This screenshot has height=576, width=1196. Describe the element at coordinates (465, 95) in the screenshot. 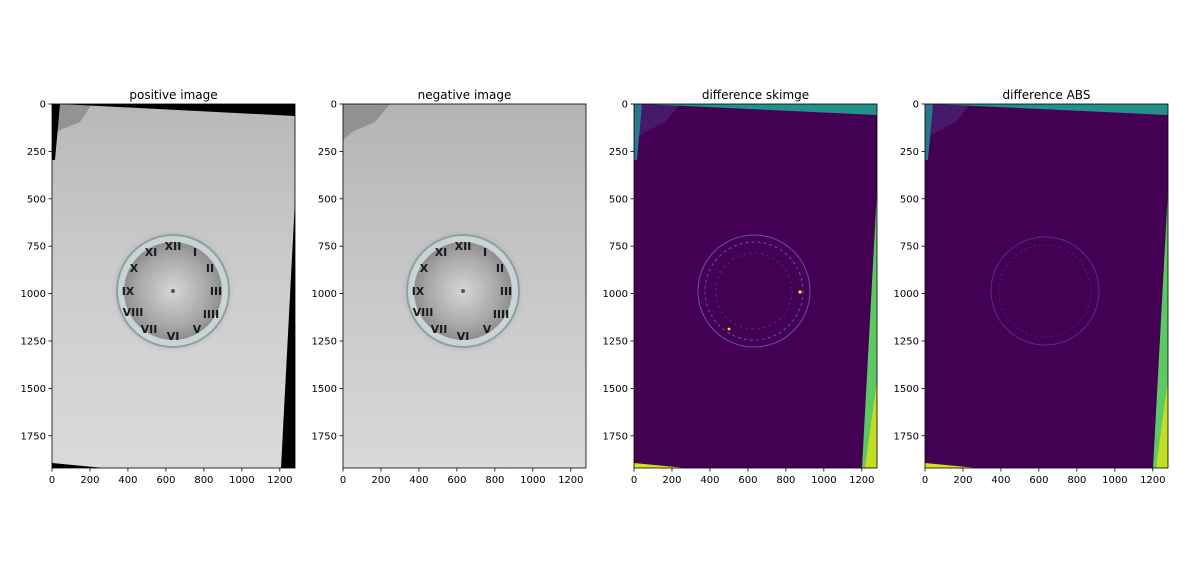

I see `panel-title: negative image` at that location.